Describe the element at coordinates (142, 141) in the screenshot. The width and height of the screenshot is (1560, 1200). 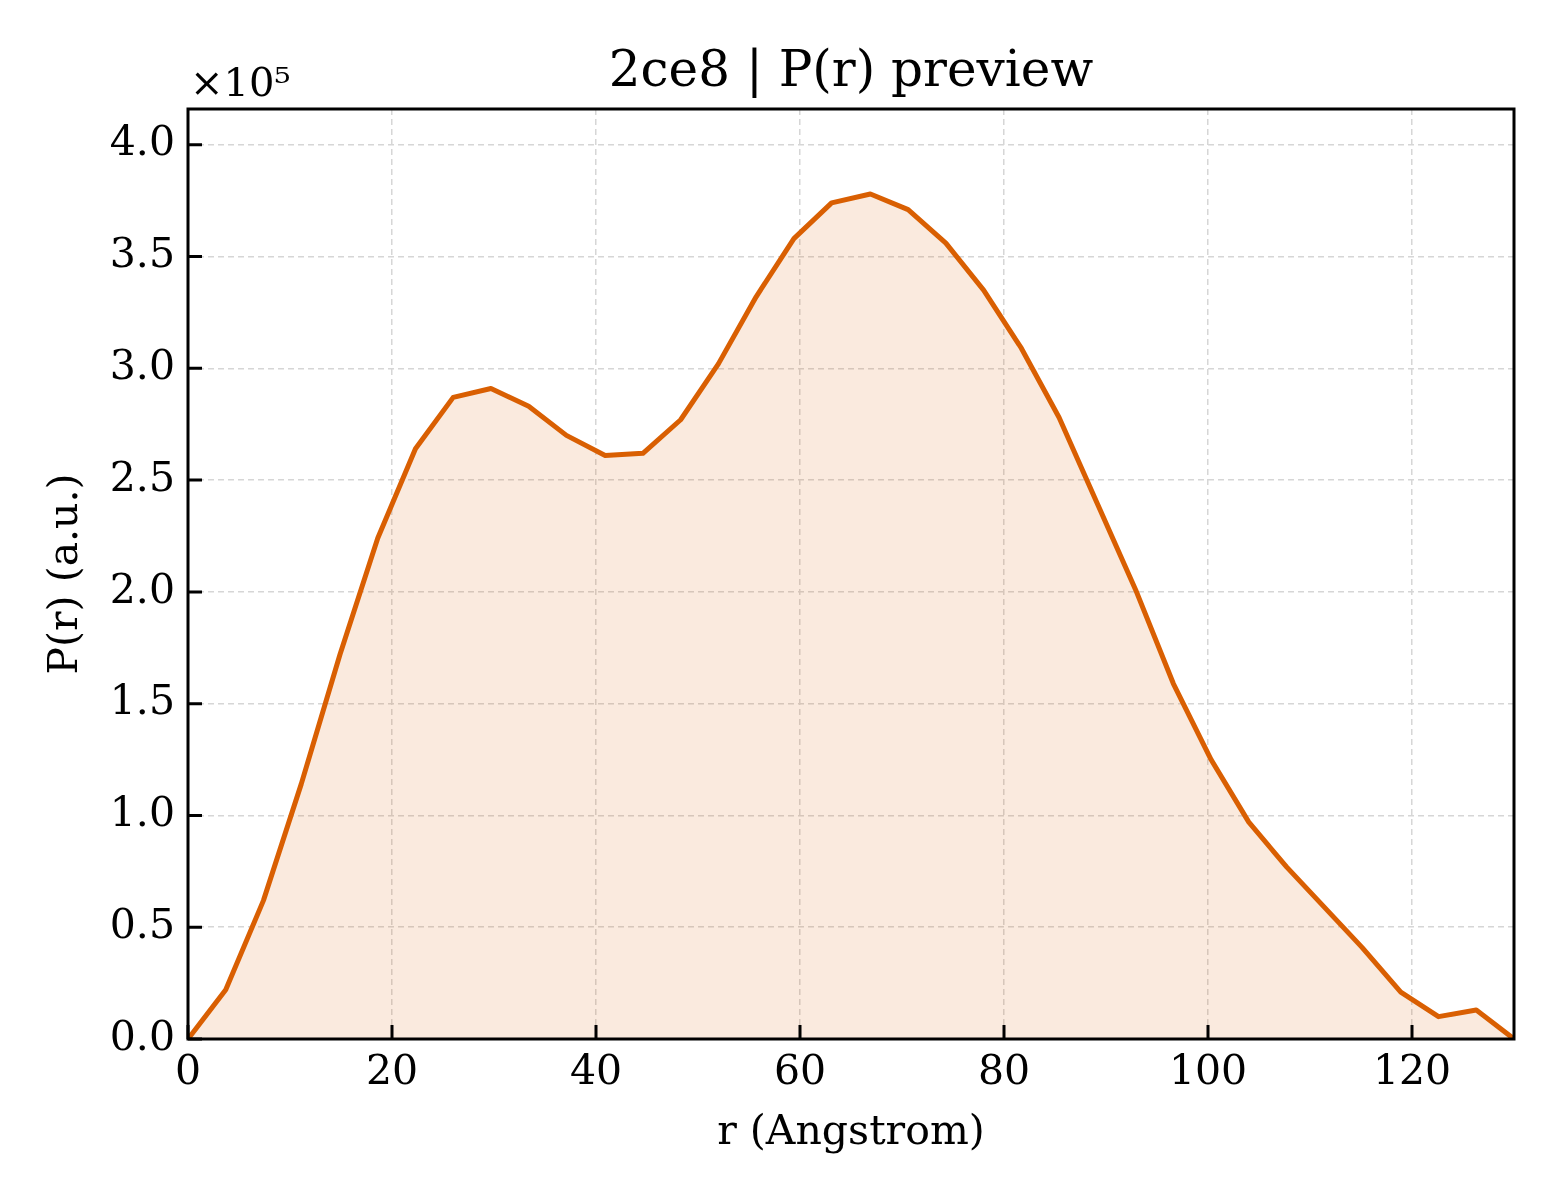
I see `y-tick-label: 4.0` at that location.